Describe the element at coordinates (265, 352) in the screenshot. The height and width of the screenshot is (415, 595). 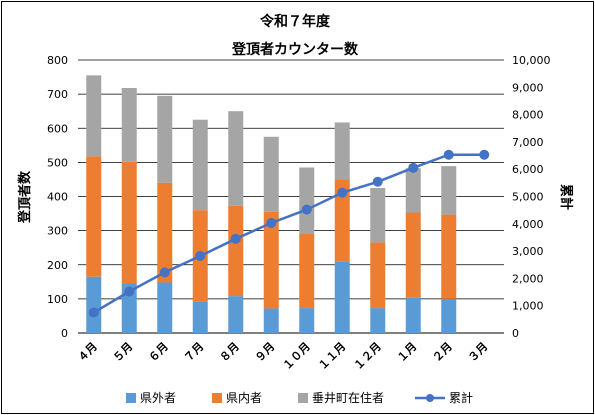
I see `x-tick-label: ９月` at that location.